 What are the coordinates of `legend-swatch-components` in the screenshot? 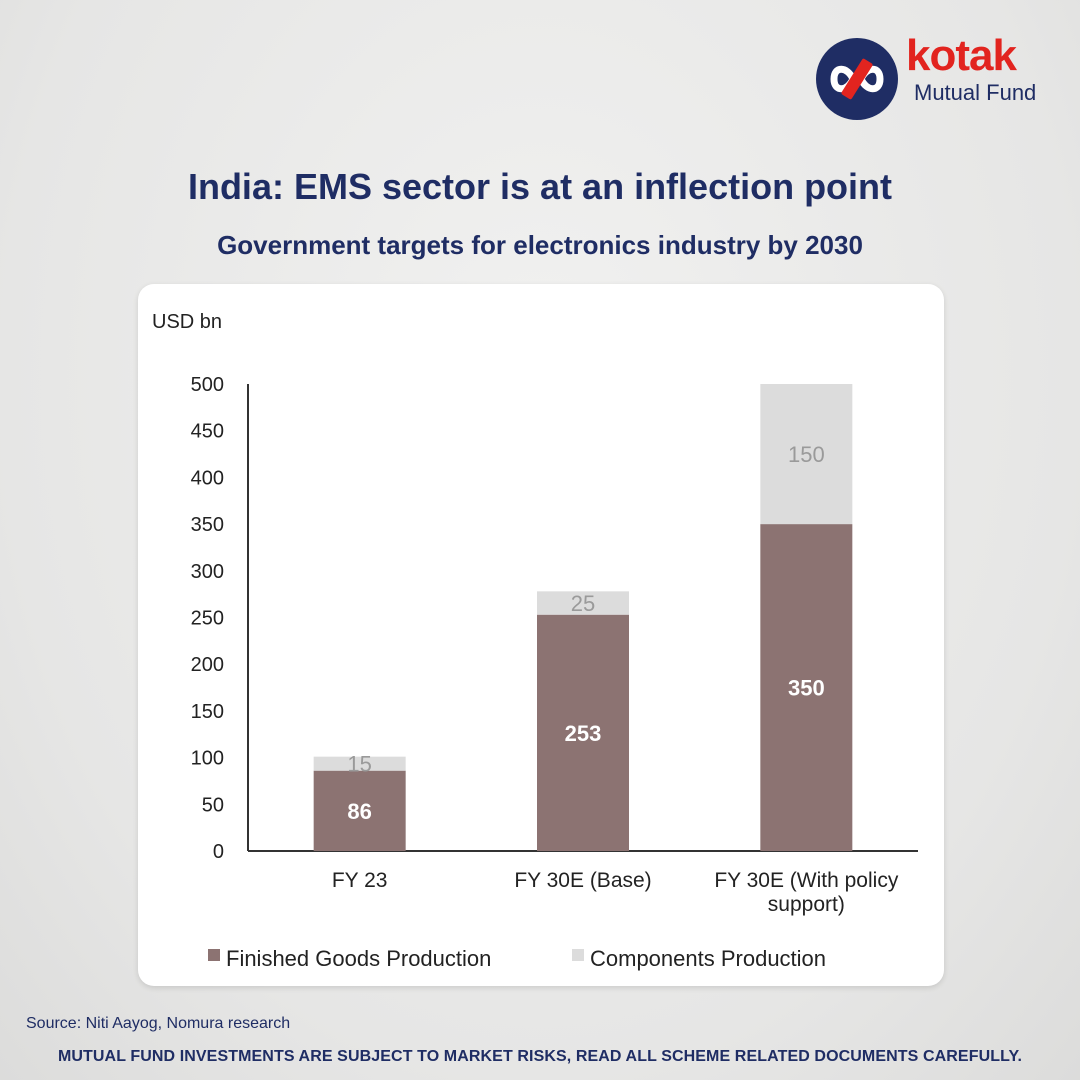 It's located at (578, 955).